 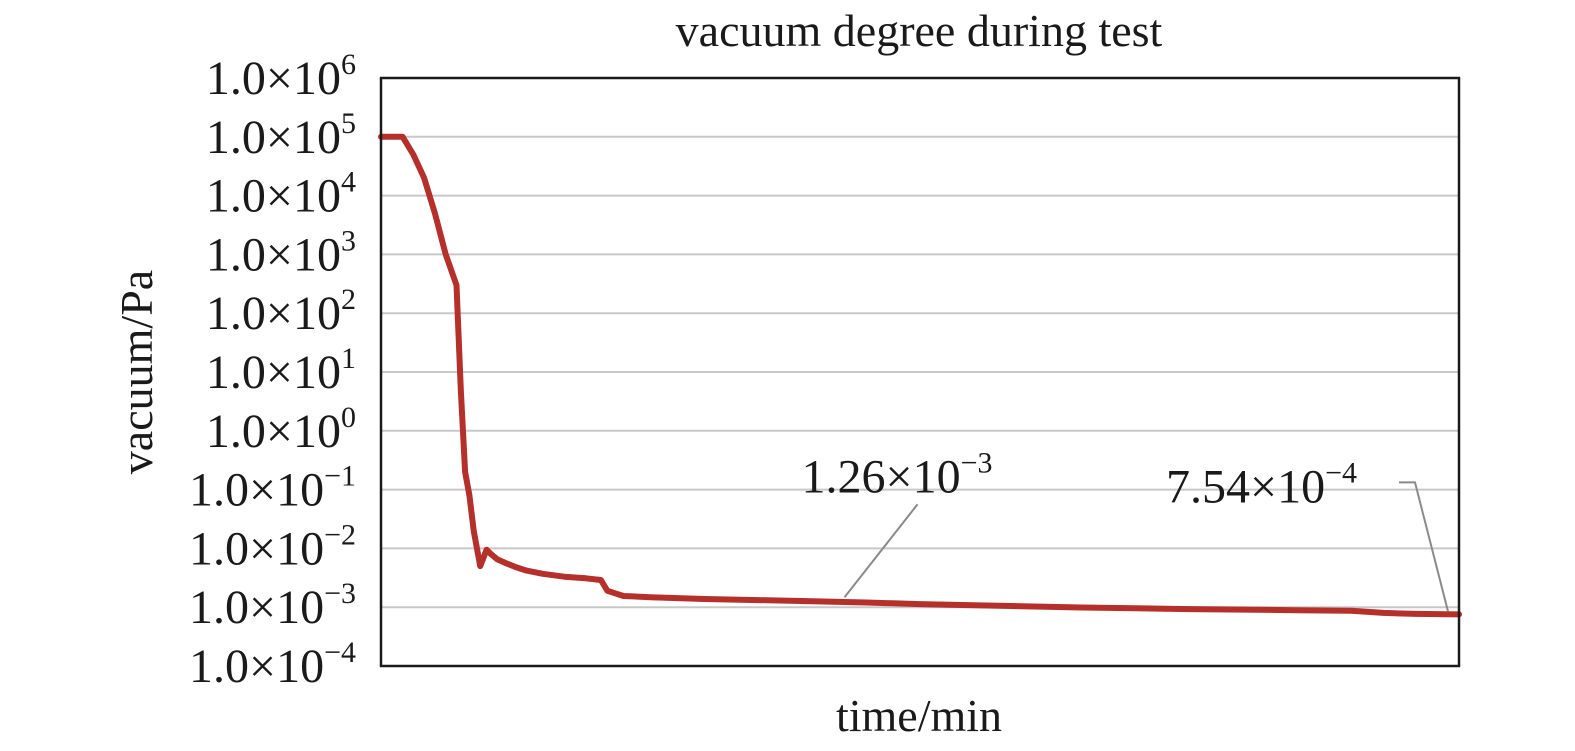 What do you see at coordinates (919, 715) in the screenshot?
I see `x-axis-title: time/min` at bounding box center [919, 715].